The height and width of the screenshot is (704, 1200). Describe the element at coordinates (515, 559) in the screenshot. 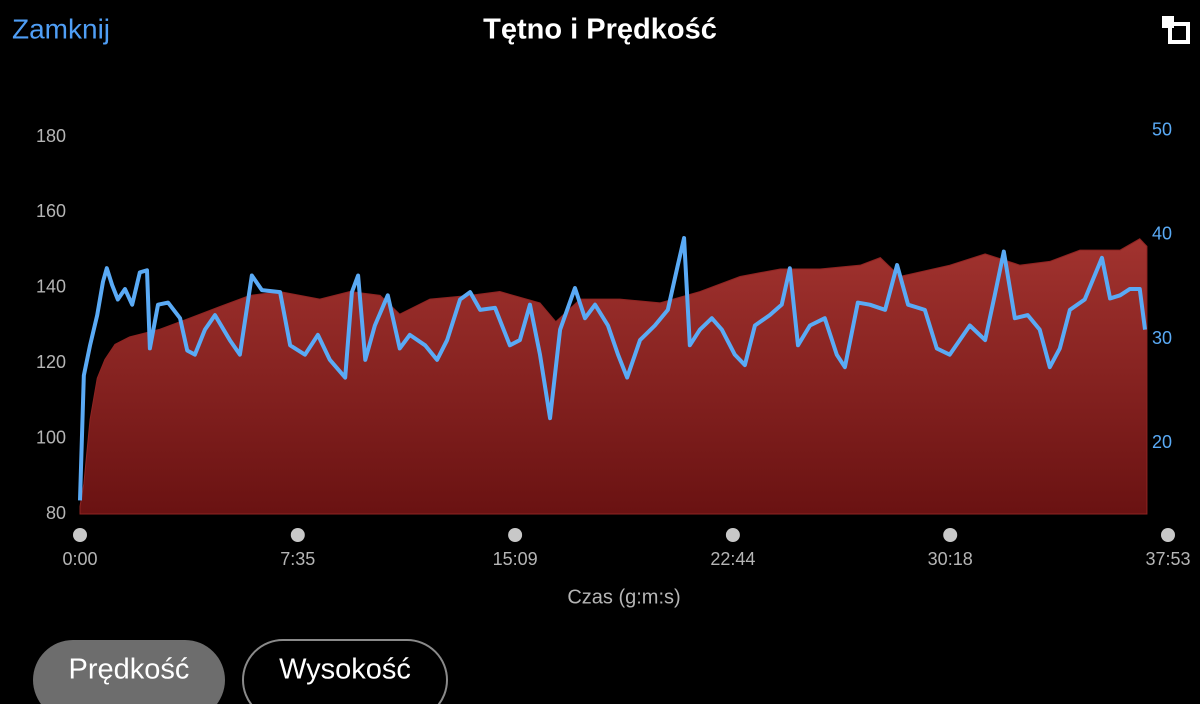

I see `x-tick-label: 15:09` at that location.